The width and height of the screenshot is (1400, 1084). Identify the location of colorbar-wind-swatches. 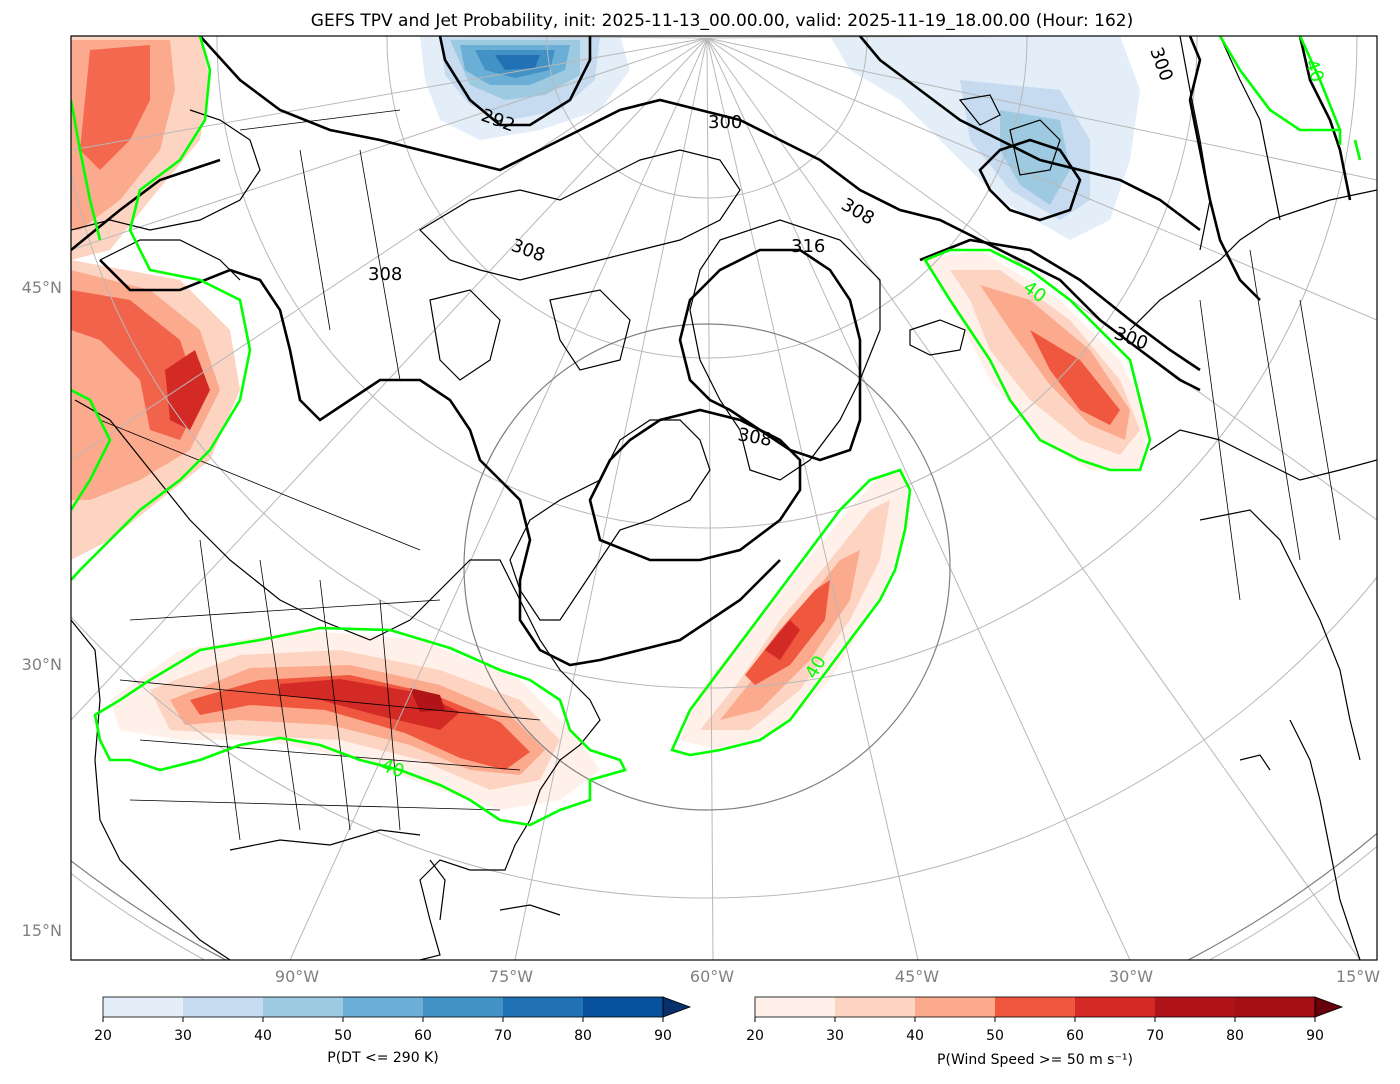
(1035, 1007).